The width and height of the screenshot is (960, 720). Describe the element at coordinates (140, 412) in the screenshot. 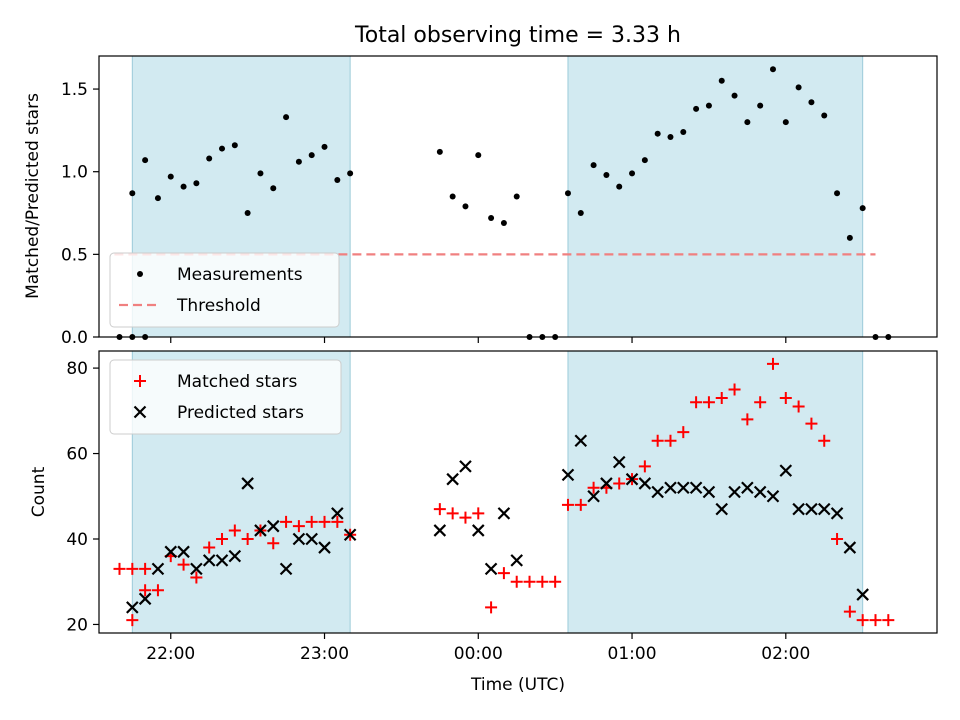

I see `legend-marker-x` at that location.